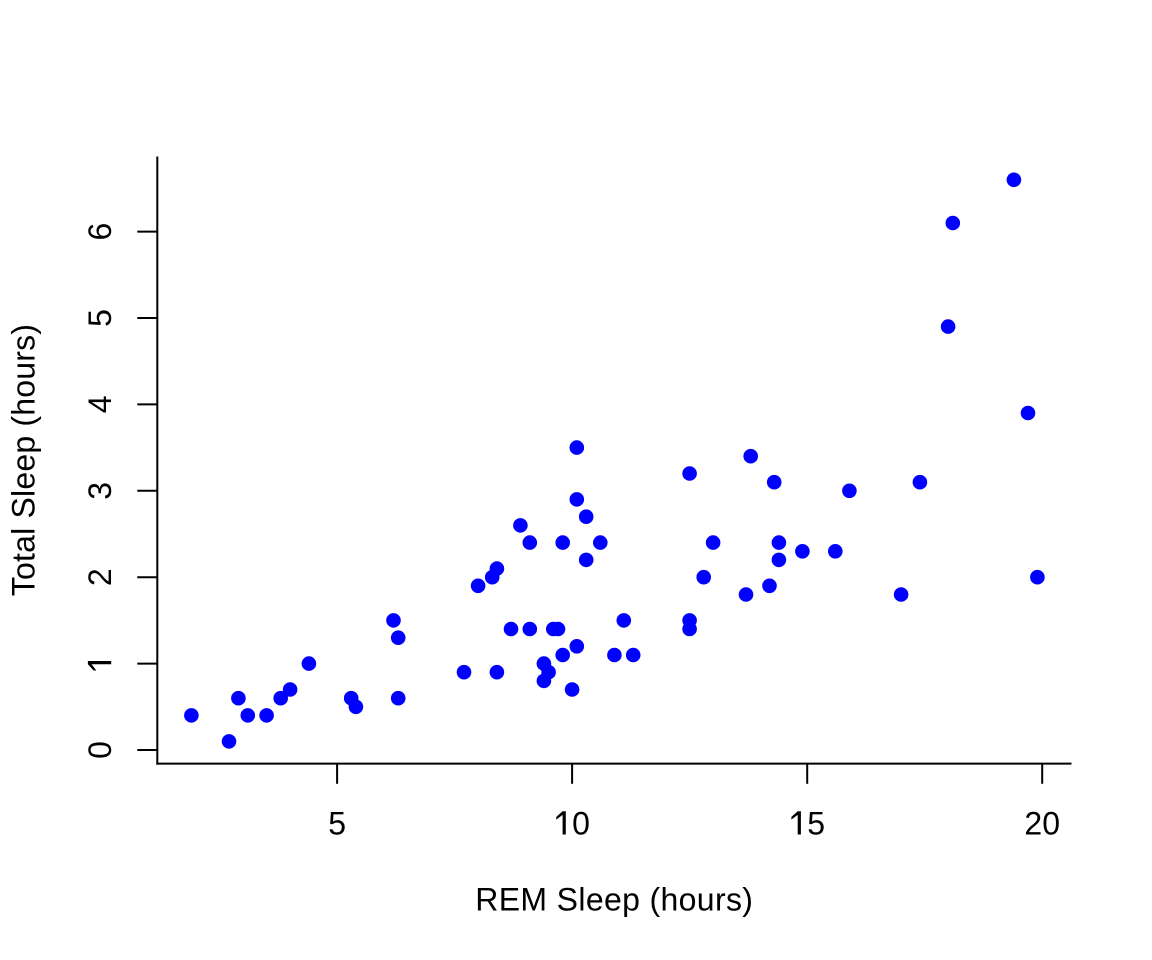  What do you see at coordinates (100, 491) in the screenshot?
I see `svg-text: 3` at bounding box center [100, 491].